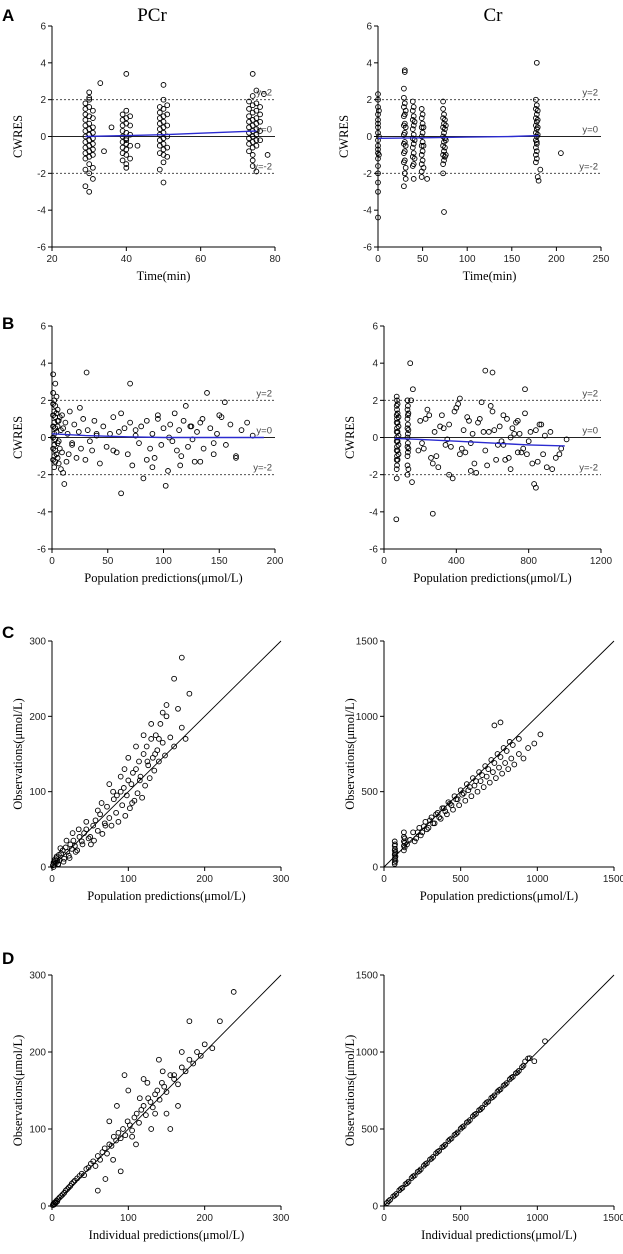  Describe the element at coordinates (264, 130) in the screenshot. I see `reference-label-a-pcr: y=0` at that location.